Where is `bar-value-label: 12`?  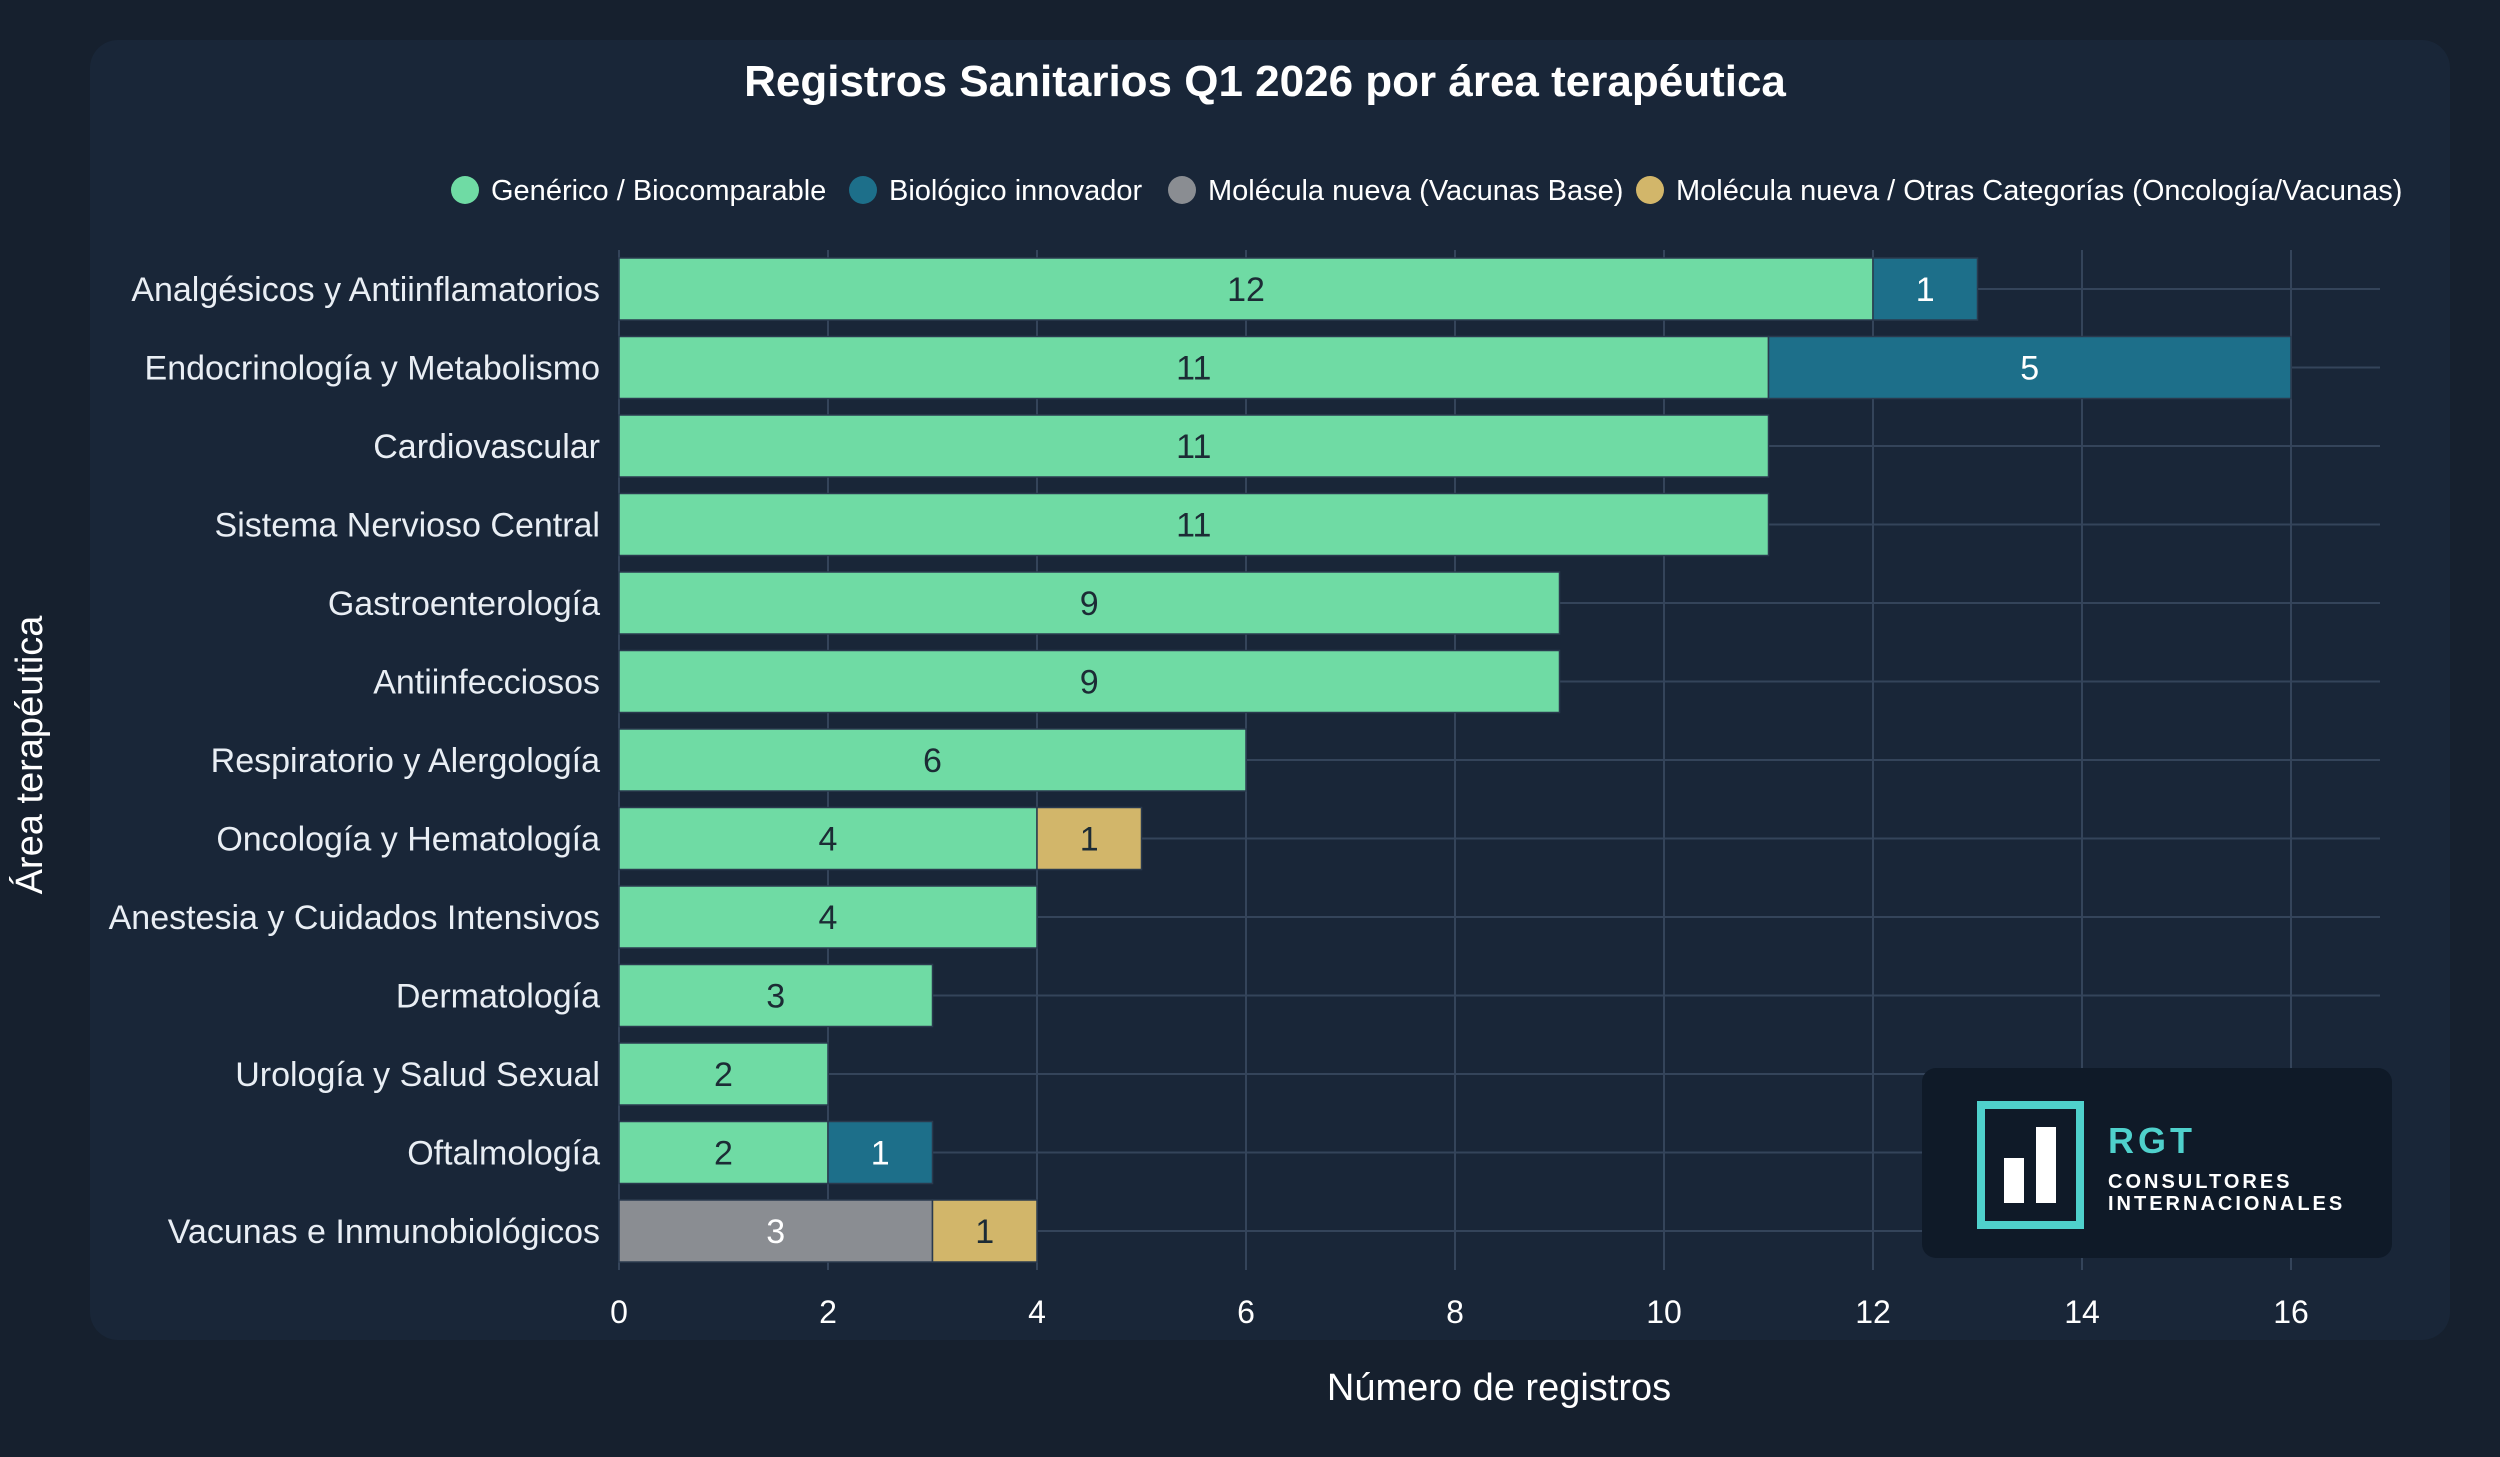
bar-value-label: 12 is located at coordinates (1246, 290).